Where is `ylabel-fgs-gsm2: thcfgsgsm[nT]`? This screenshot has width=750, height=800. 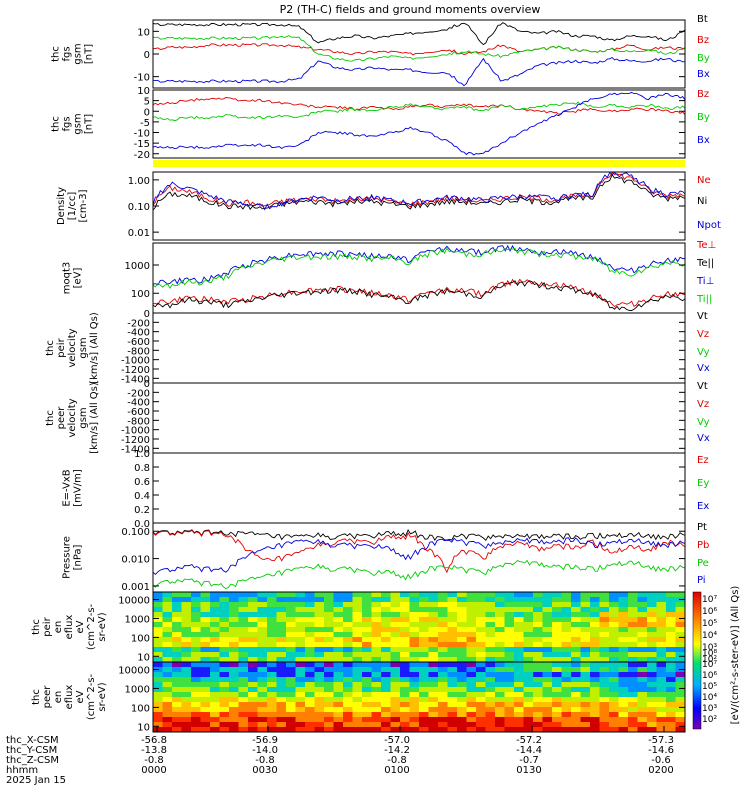 ylabel-fgs-gsm2: thcfgsgsm[nT] is located at coordinates (73, 123).